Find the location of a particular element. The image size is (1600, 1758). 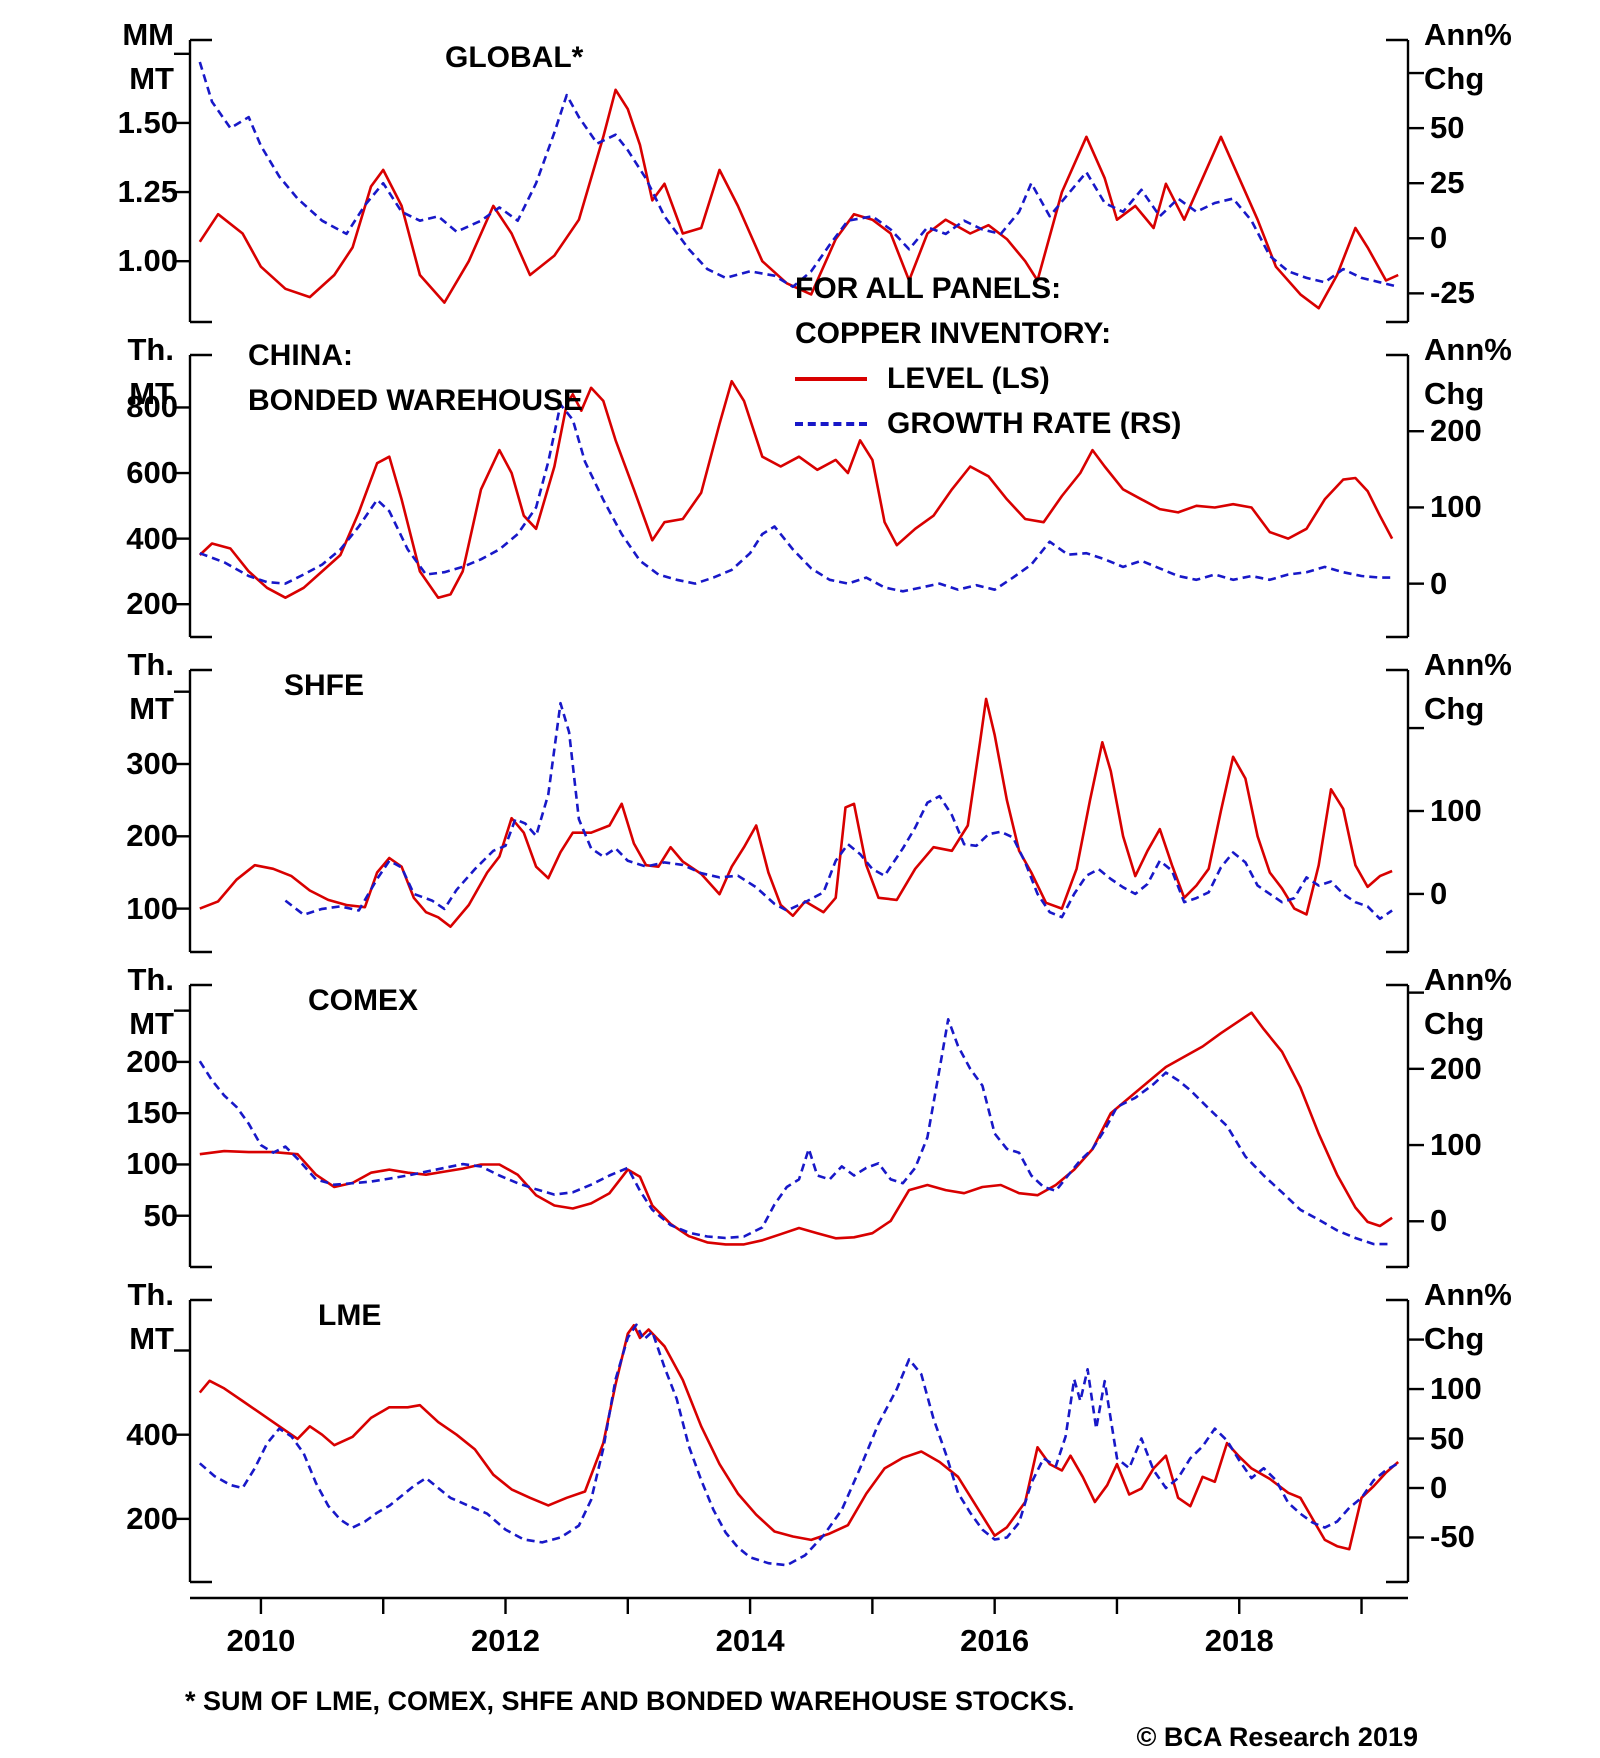

growth-line-swatch is located at coordinates (831, 423).